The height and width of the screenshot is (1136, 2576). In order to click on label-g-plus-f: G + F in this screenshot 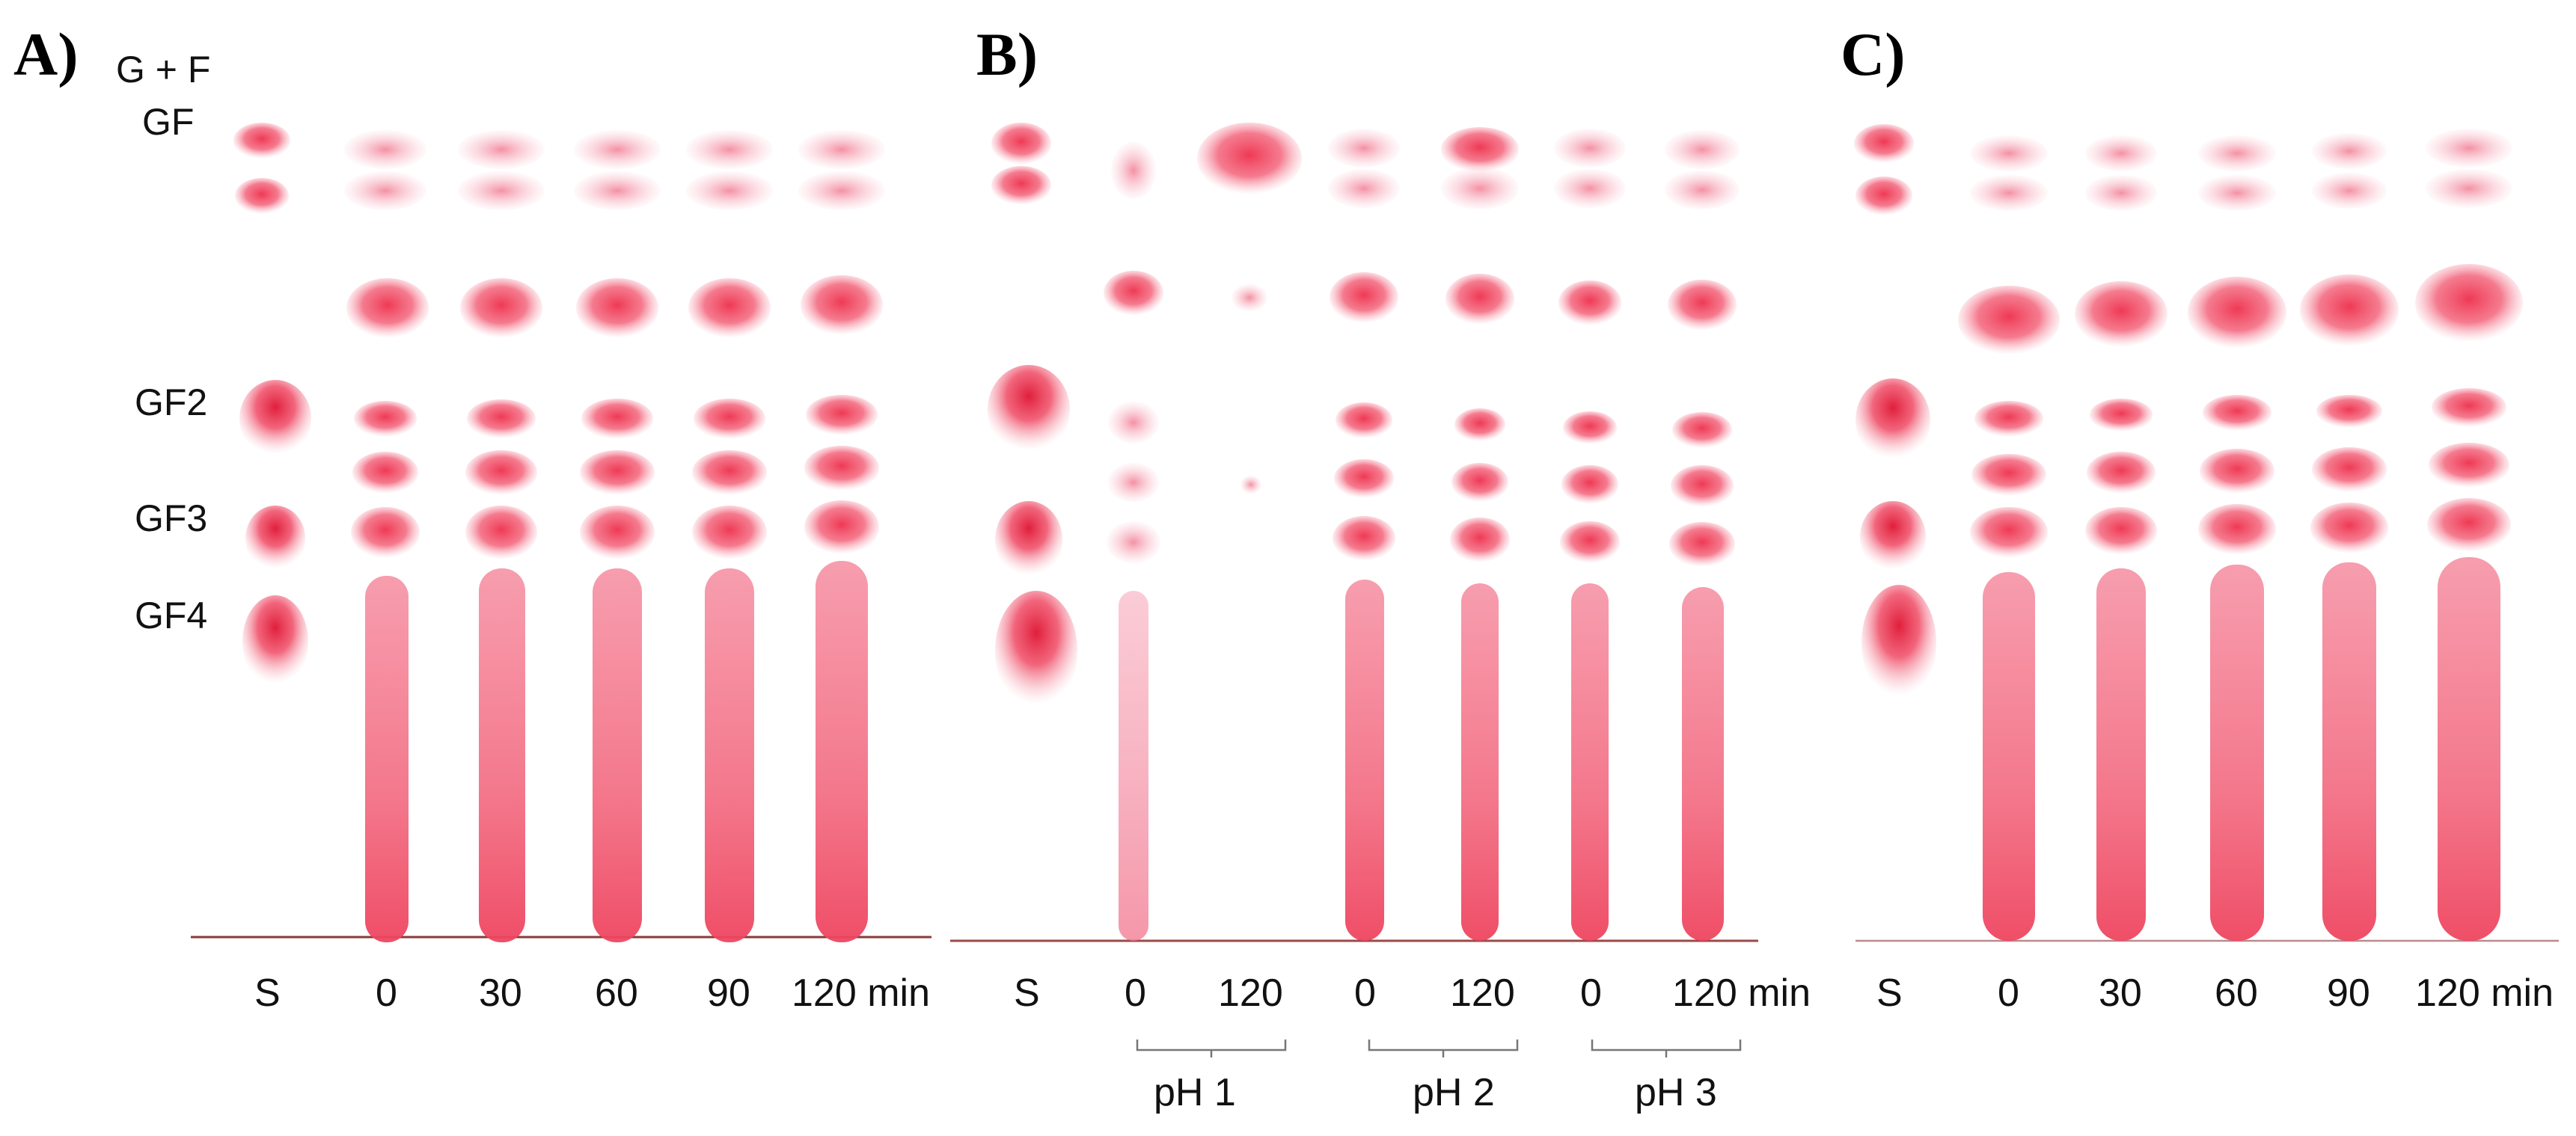, I will do `click(163, 69)`.